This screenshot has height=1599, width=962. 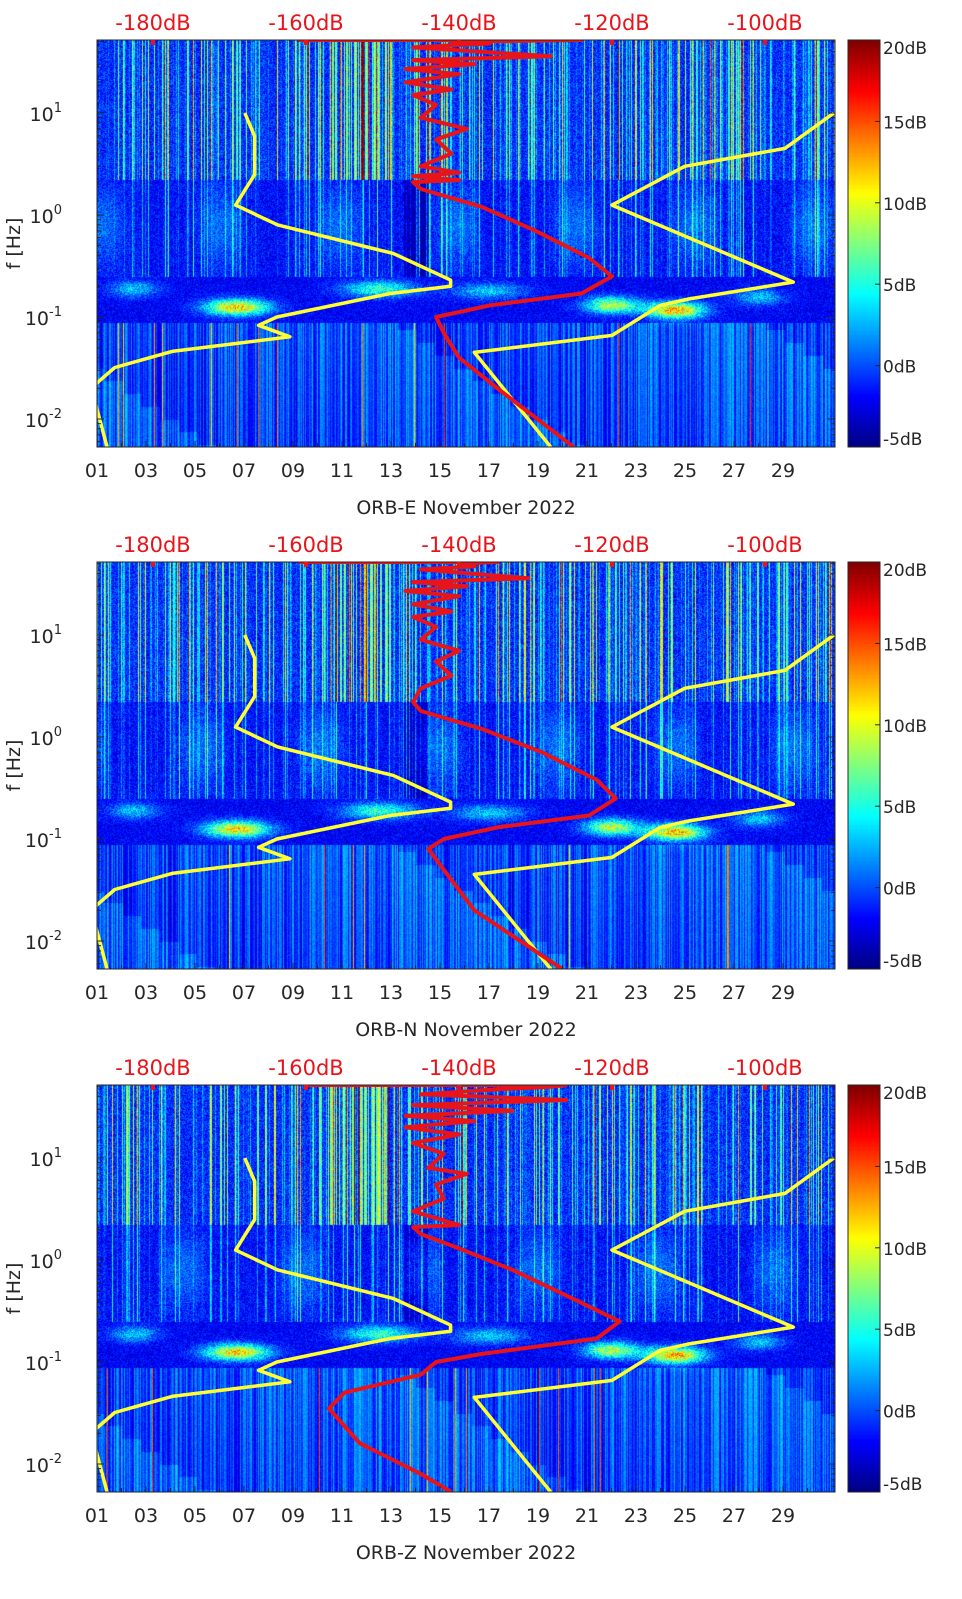 What do you see at coordinates (899, 1331) in the screenshot?
I see `colorbar-tick-label: 5dB` at bounding box center [899, 1331].